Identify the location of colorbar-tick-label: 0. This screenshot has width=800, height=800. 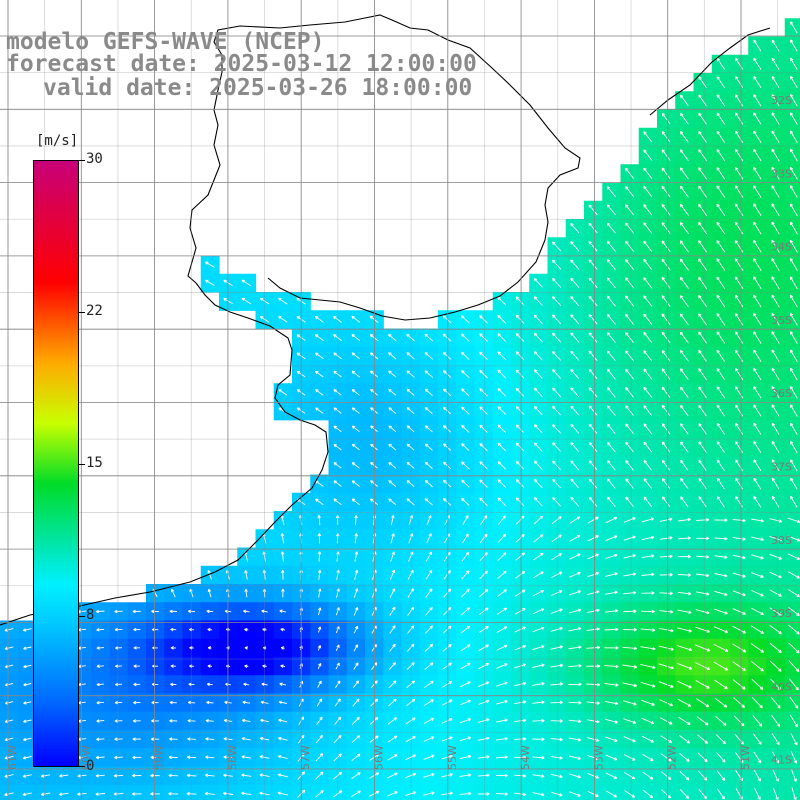
(90, 766).